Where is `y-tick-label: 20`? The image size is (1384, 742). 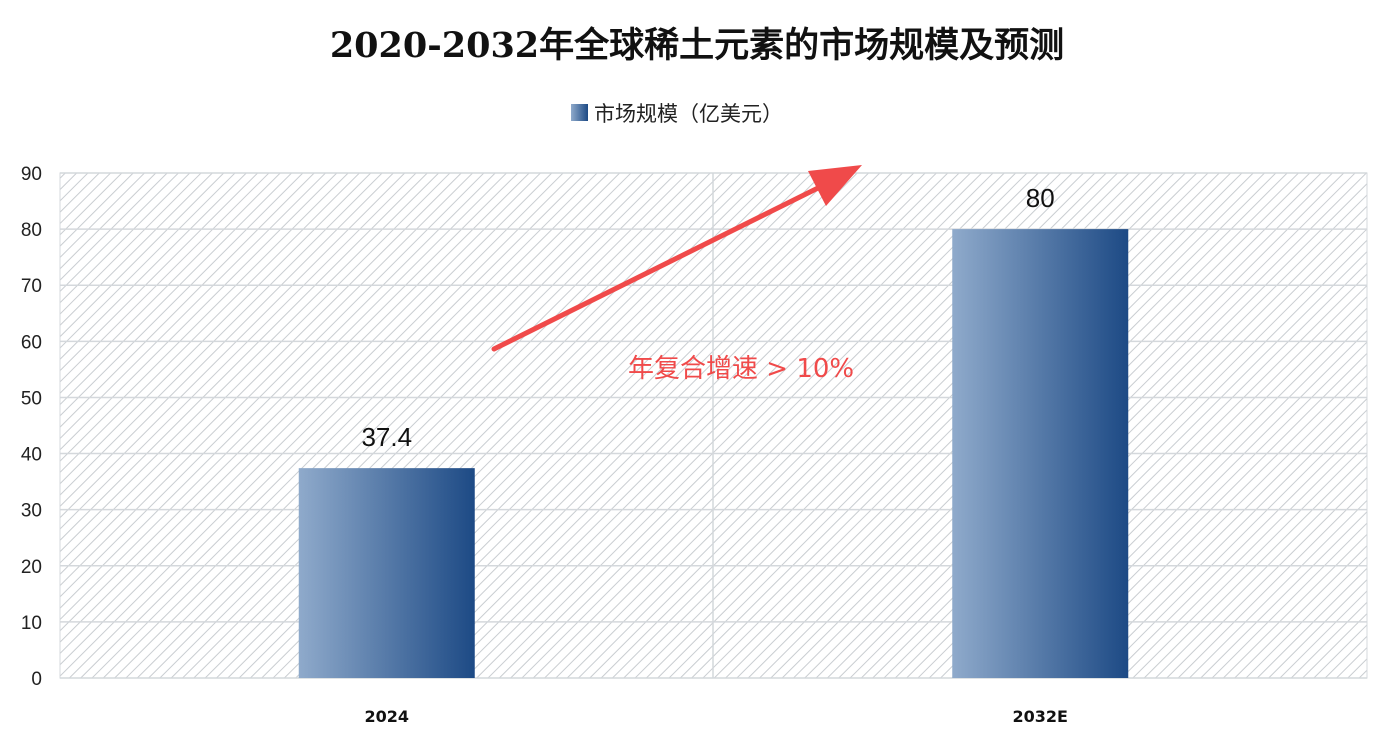
y-tick-label: 20 is located at coordinates (31, 567).